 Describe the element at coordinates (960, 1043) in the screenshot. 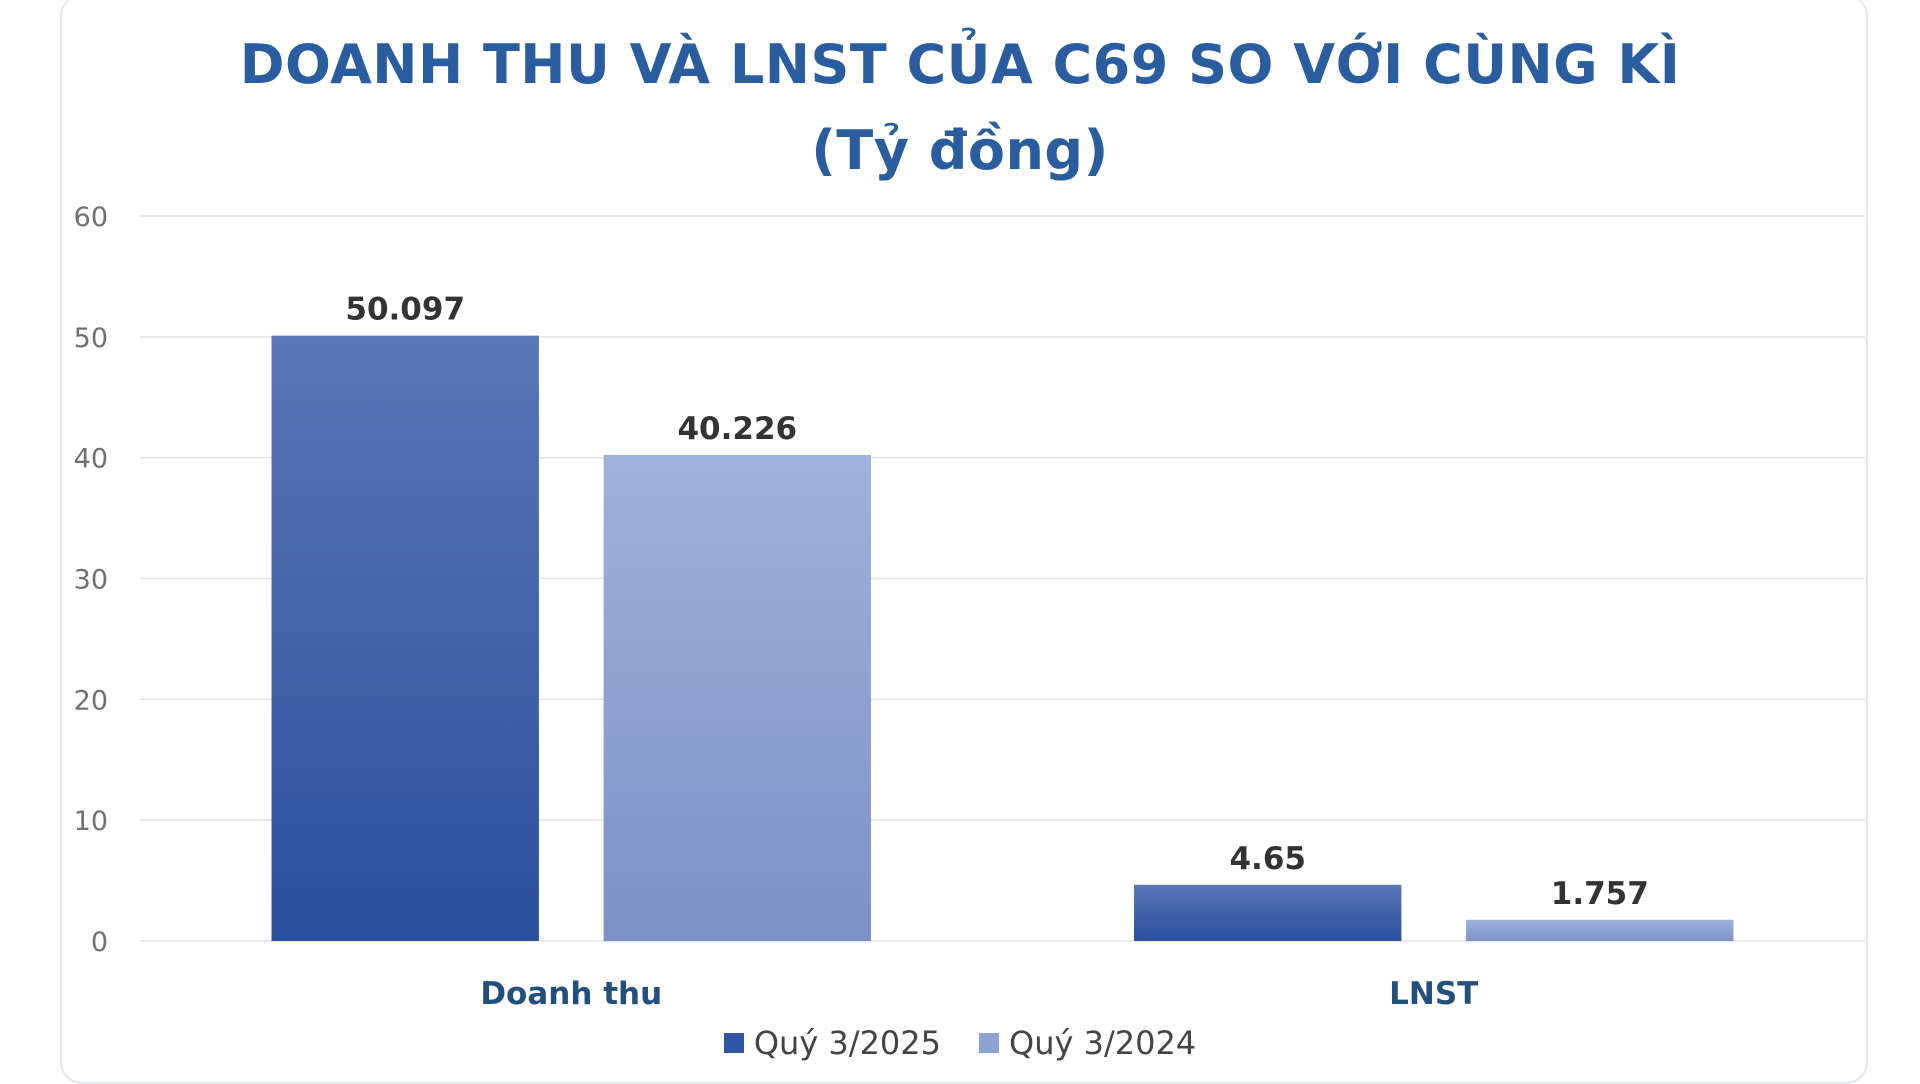

I see `legend: Quý 3/2025 Quý 3/2024` at that location.